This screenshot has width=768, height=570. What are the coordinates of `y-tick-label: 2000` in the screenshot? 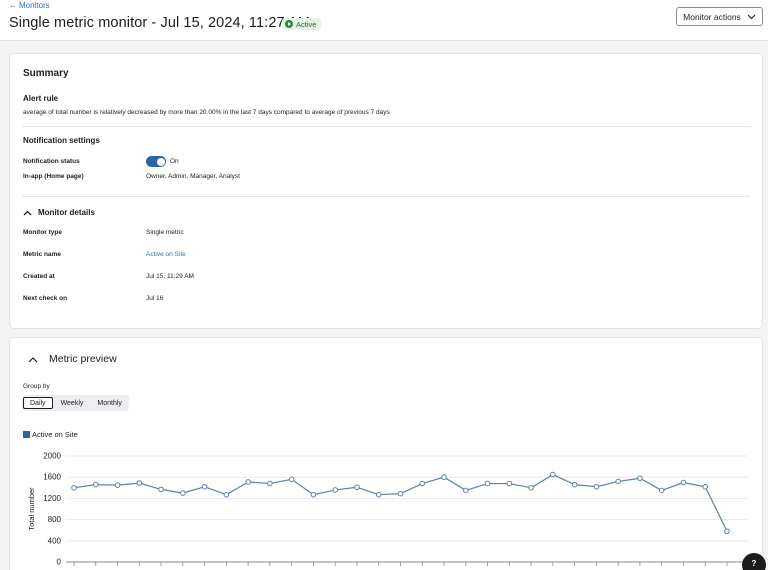 It's located at (52, 456).